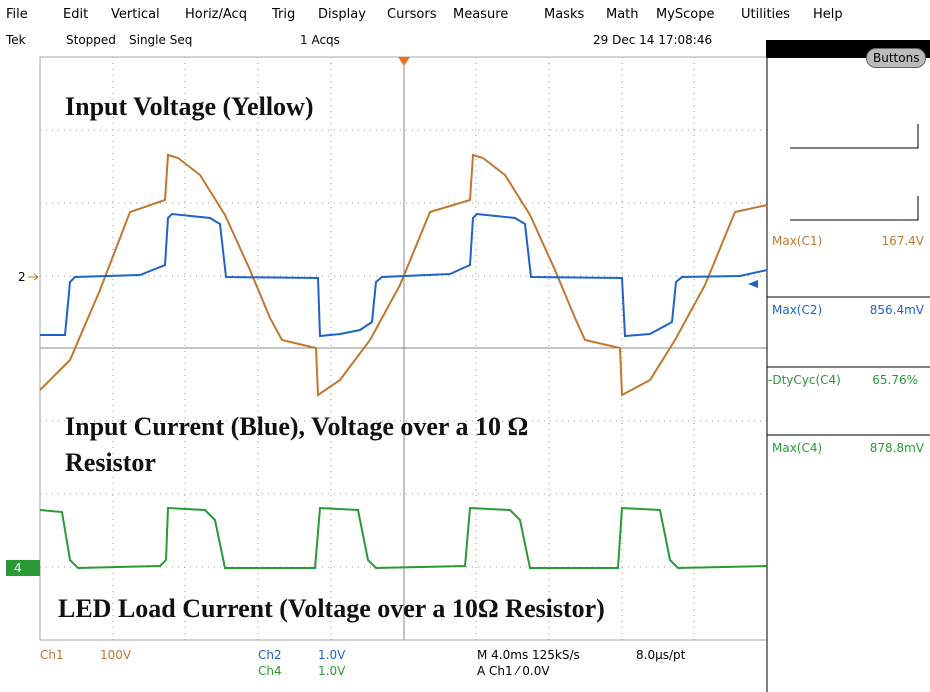 The image size is (930, 692). What do you see at coordinates (161, 40) in the screenshot?
I see `acq-mode: Single Seq` at bounding box center [161, 40].